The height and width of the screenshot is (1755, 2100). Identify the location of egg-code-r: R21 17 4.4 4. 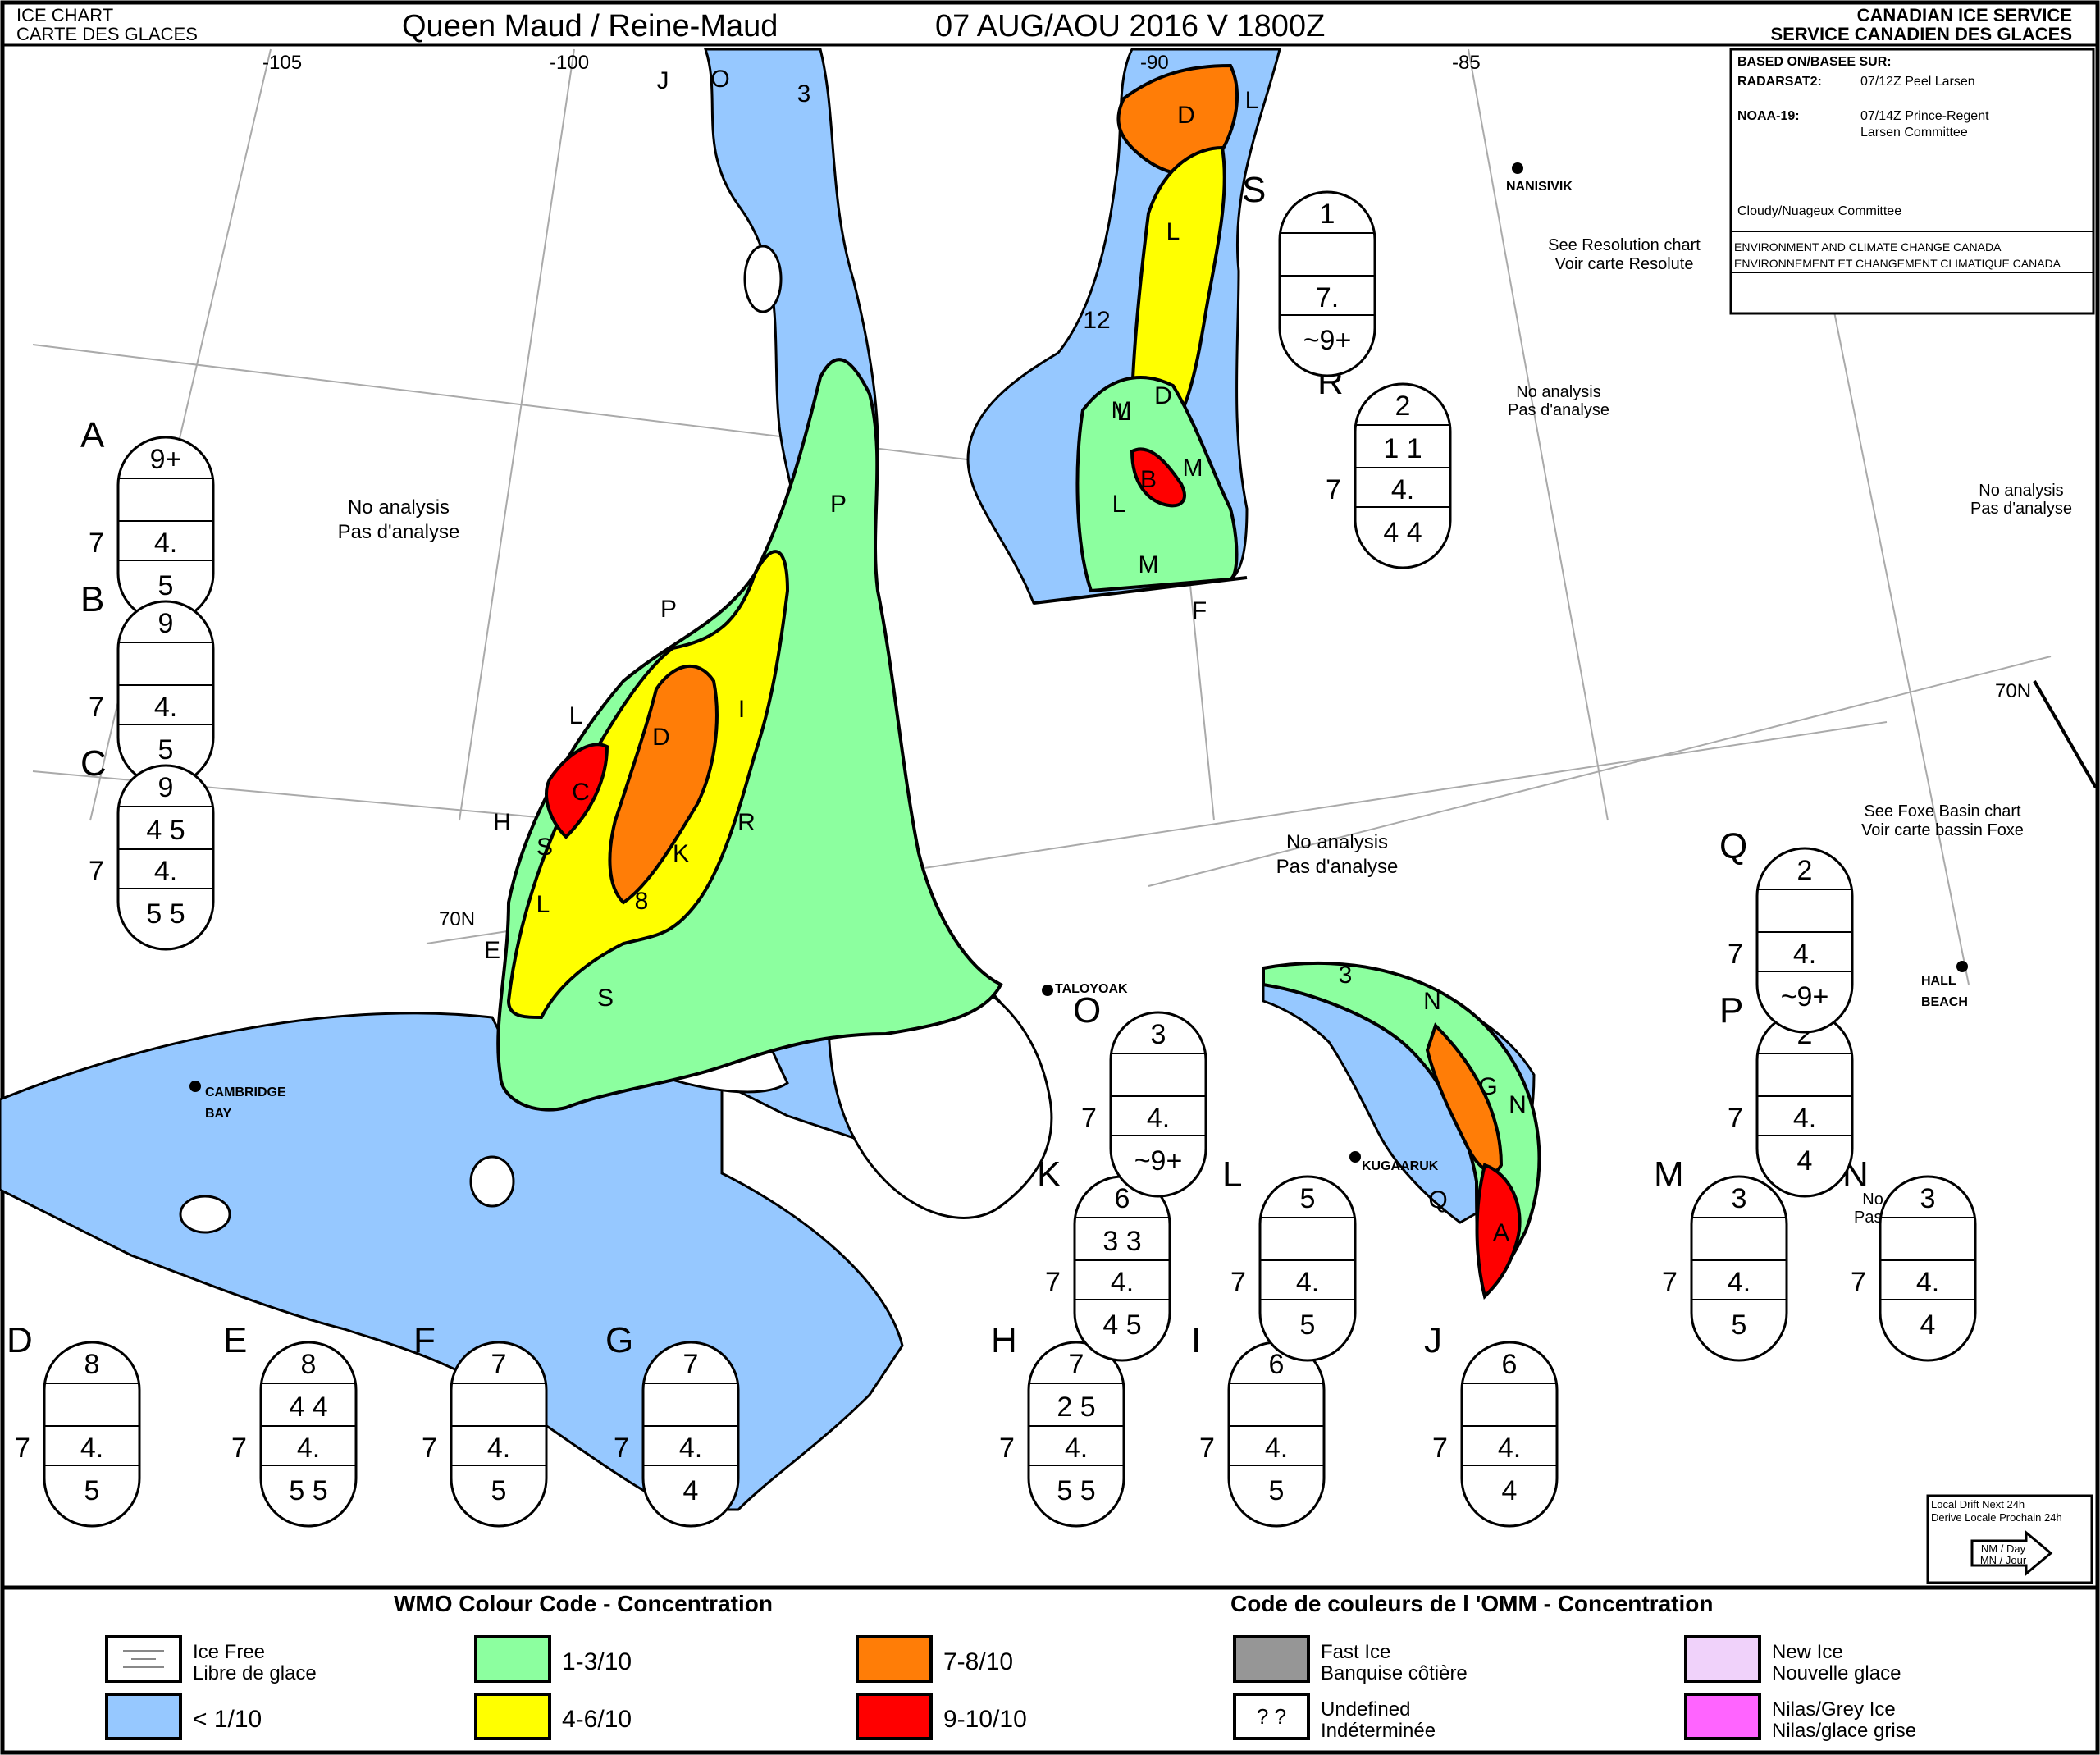
(1385, 466).